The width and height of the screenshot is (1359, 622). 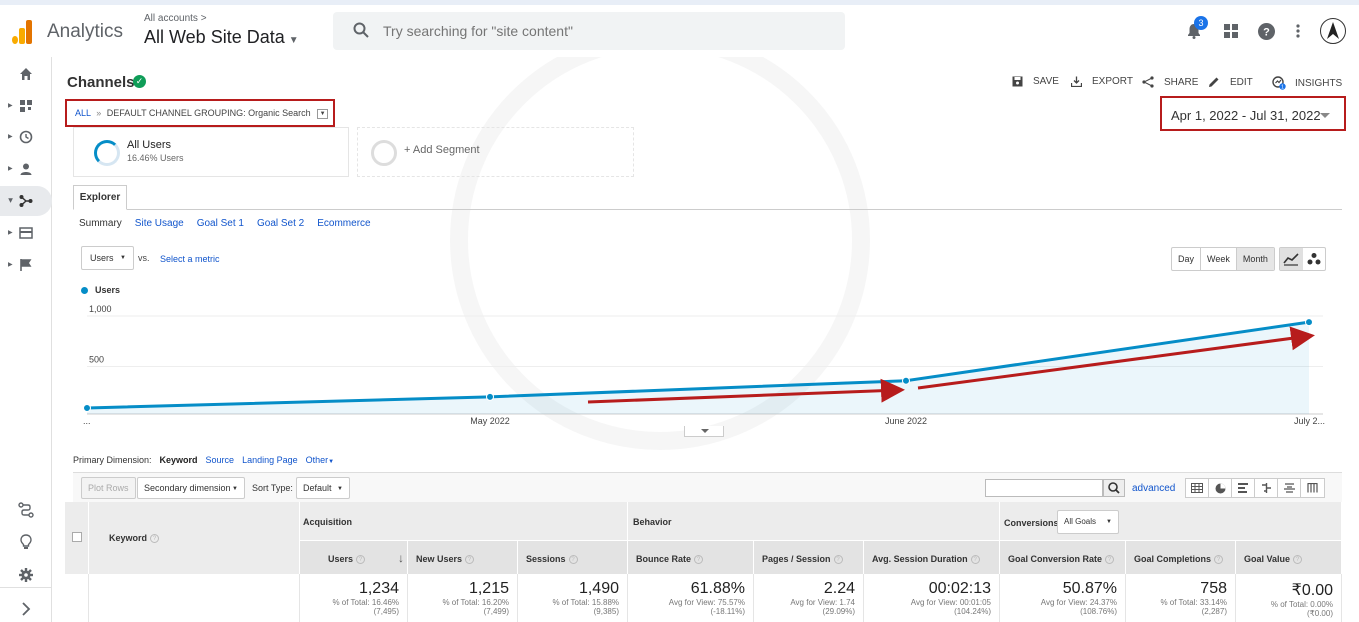 I want to click on x-tick-label: May 2022, so click(x=490, y=421).